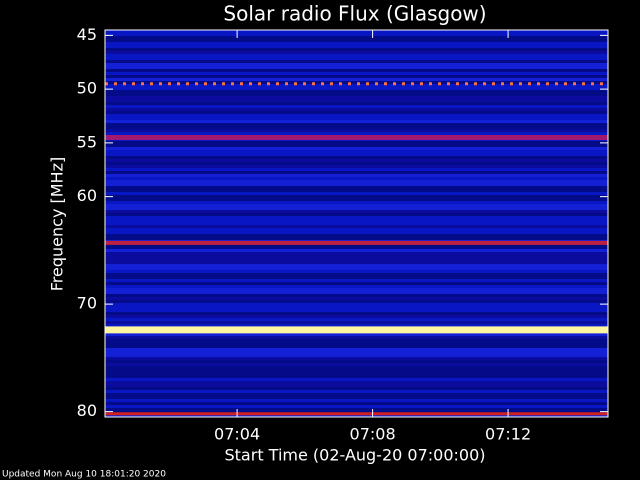 The height and width of the screenshot is (480, 640). What do you see at coordinates (355, 455) in the screenshot?
I see `x-axis-label: Start Time (02-Aug-20 07:00:00)` at bounding box center [355, 455].